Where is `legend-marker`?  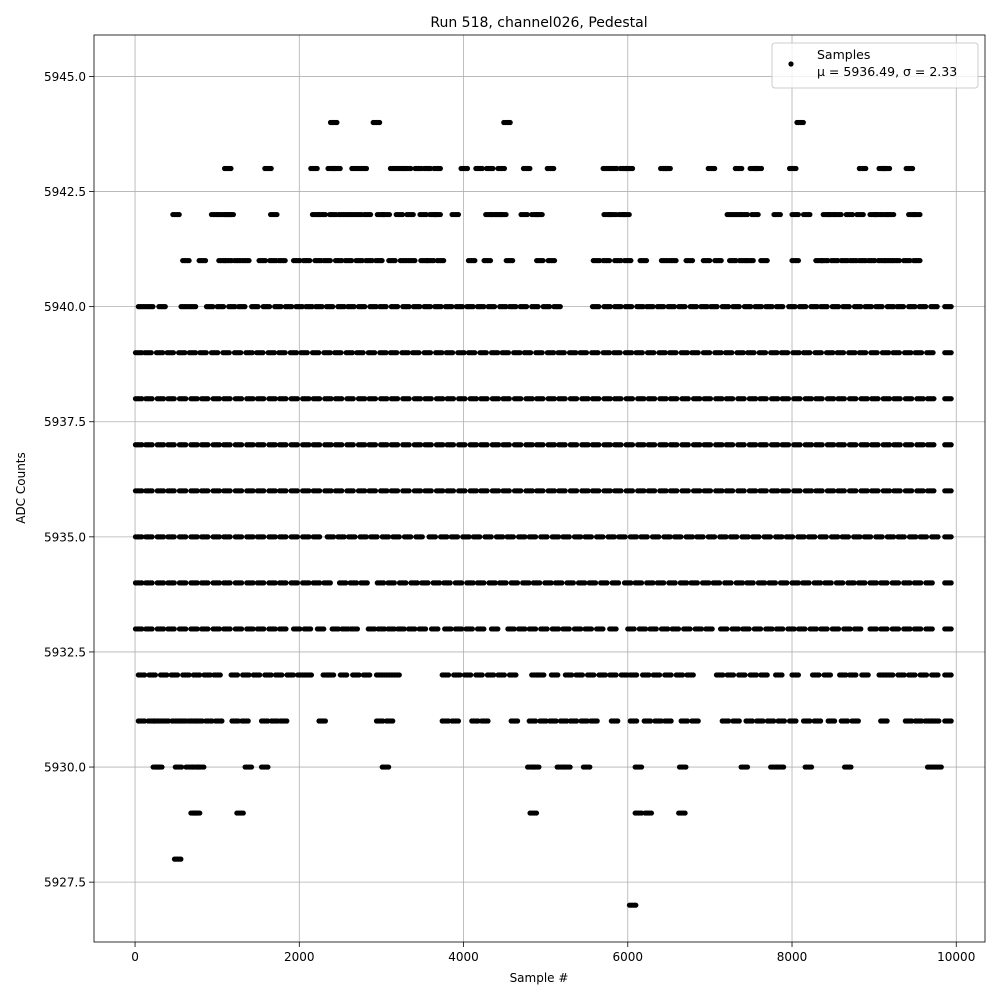
legend-marker is located at coordinates (791, 64).